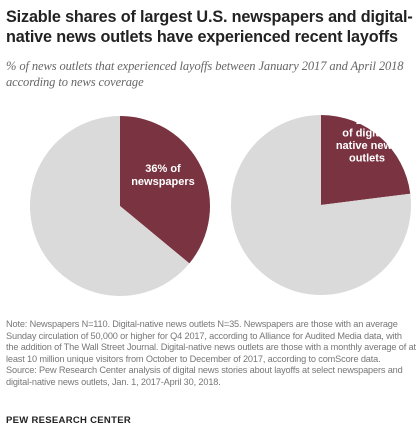  Describe the element at coordinates (68, 420) in the screenshot. I see `brand-name: PEW RESEARCH CENTER` at that location.